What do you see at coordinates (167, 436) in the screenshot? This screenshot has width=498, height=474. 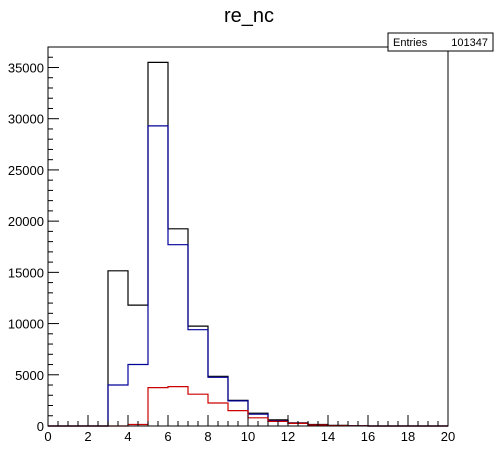 I see `x-tick-label: 6` at bounding box center [167, 436].